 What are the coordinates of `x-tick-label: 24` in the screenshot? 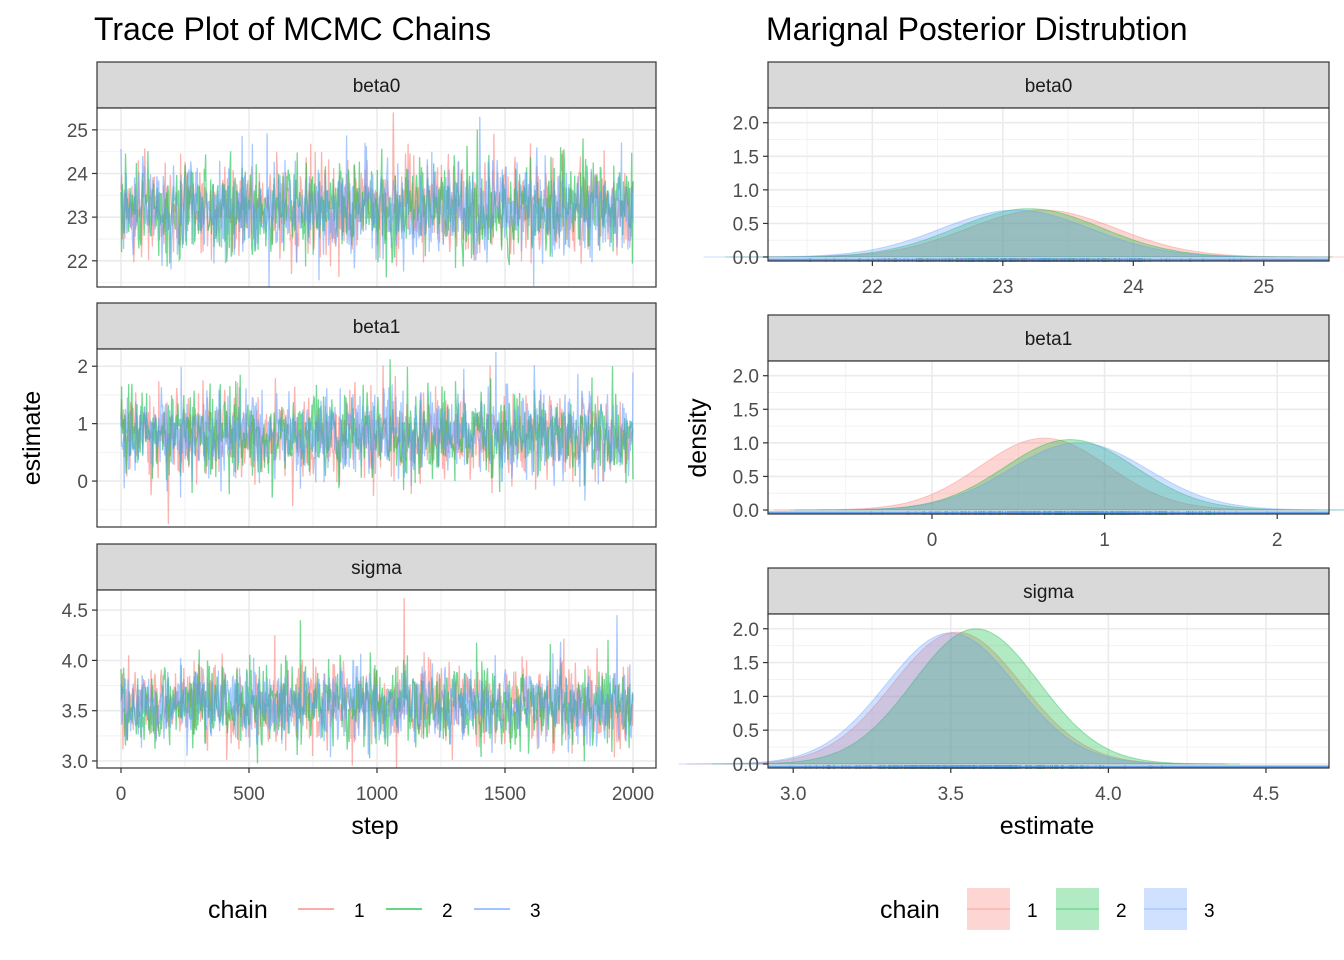 It's located at (1134, 287).